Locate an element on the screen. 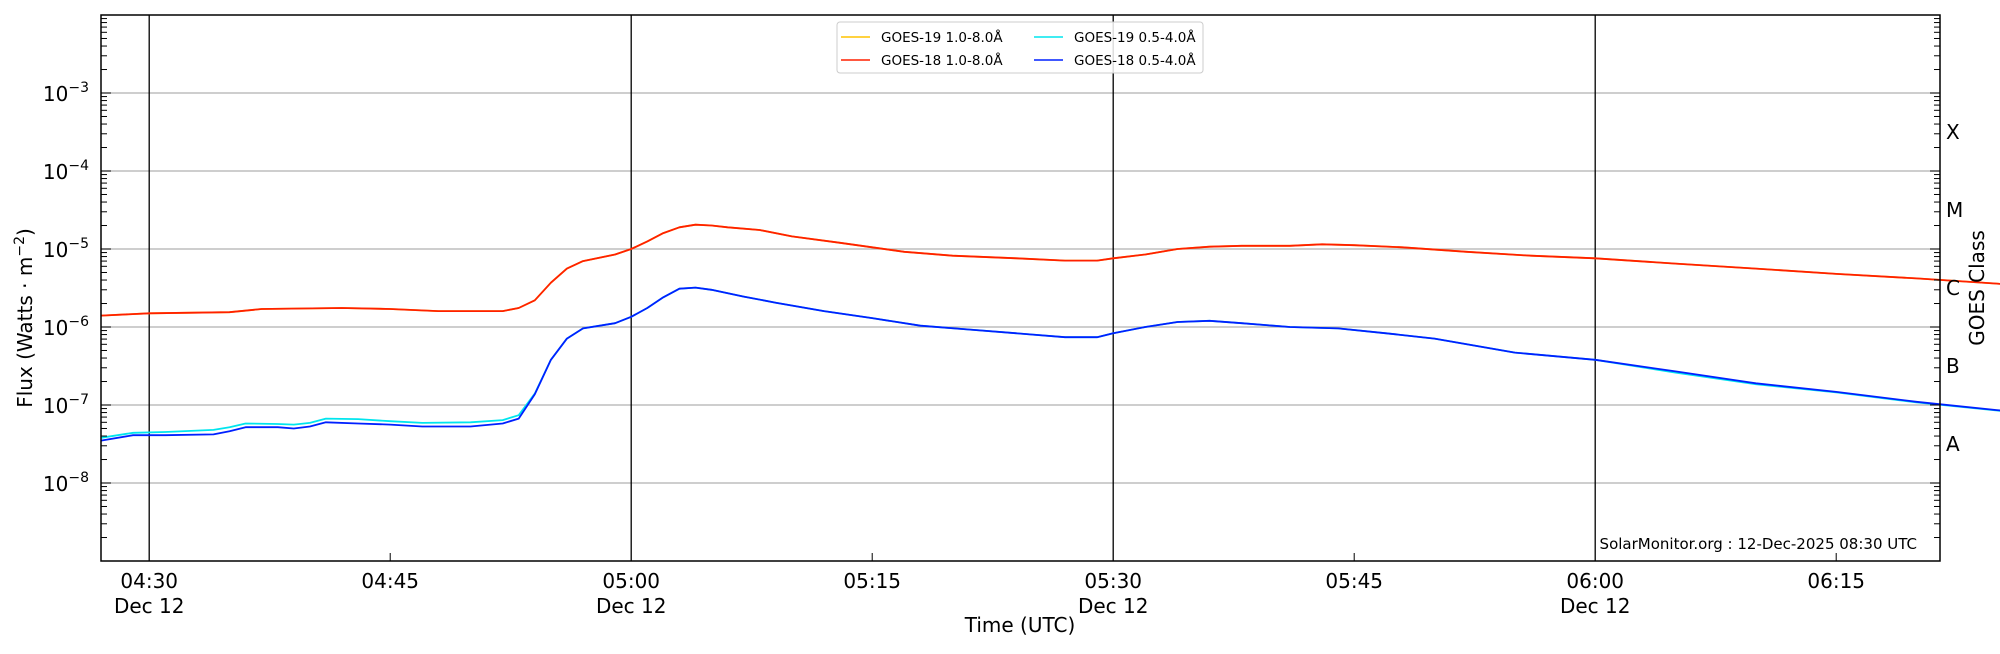 Image resolution: width=2000 pixels, height=654 pixels. x-tick-label: 04:45 is located at coordinates (390, 581).